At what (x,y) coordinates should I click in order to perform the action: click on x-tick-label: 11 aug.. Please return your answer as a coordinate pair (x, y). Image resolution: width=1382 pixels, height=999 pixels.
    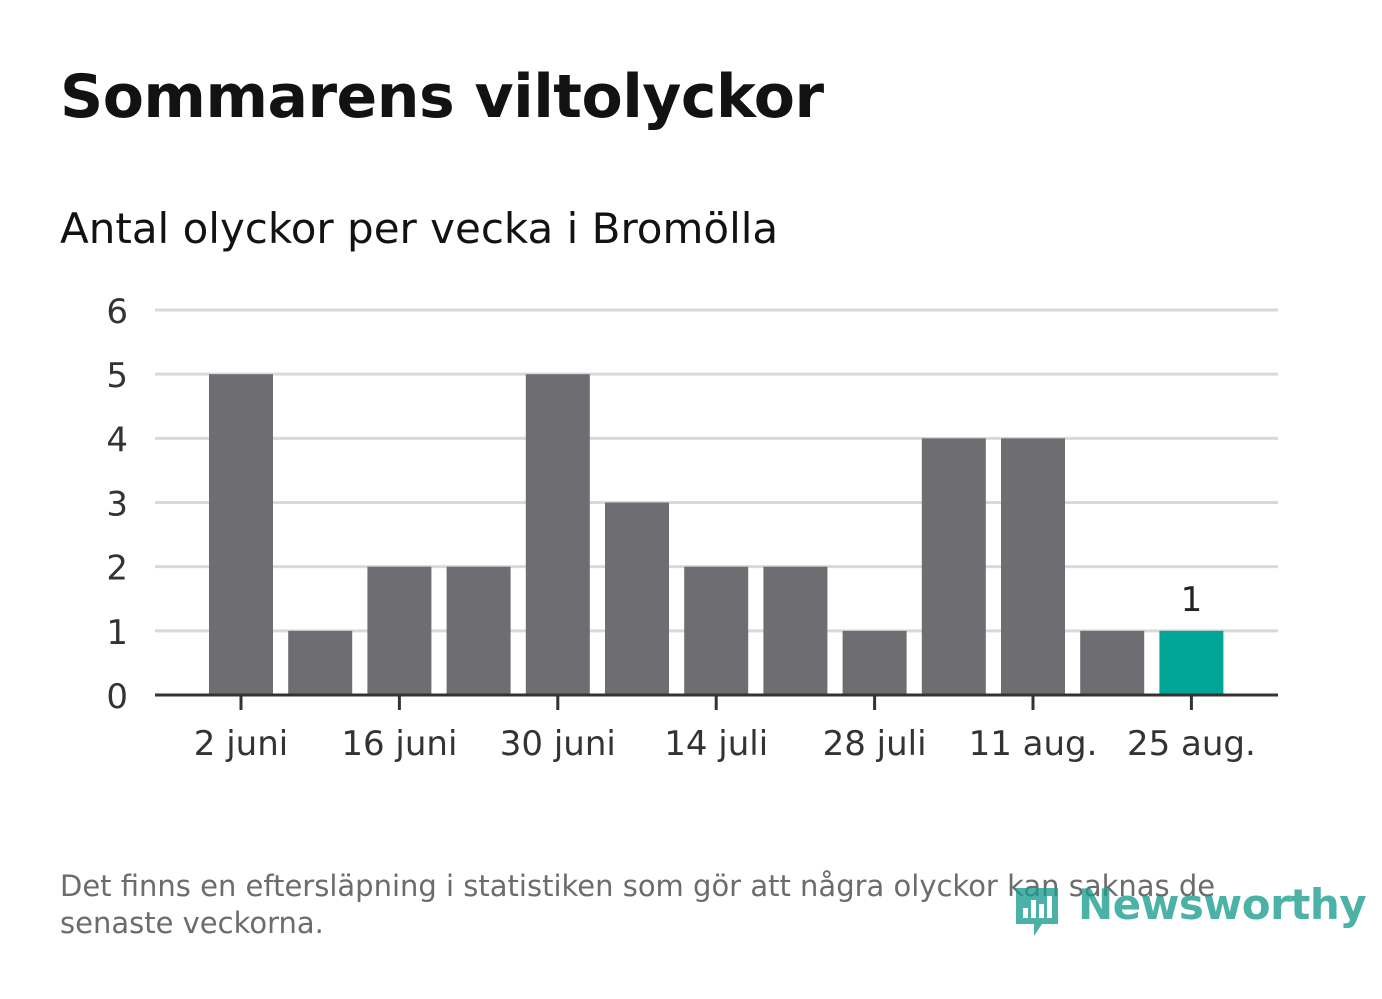
    Looking at the image, I should click on (1033, 744).